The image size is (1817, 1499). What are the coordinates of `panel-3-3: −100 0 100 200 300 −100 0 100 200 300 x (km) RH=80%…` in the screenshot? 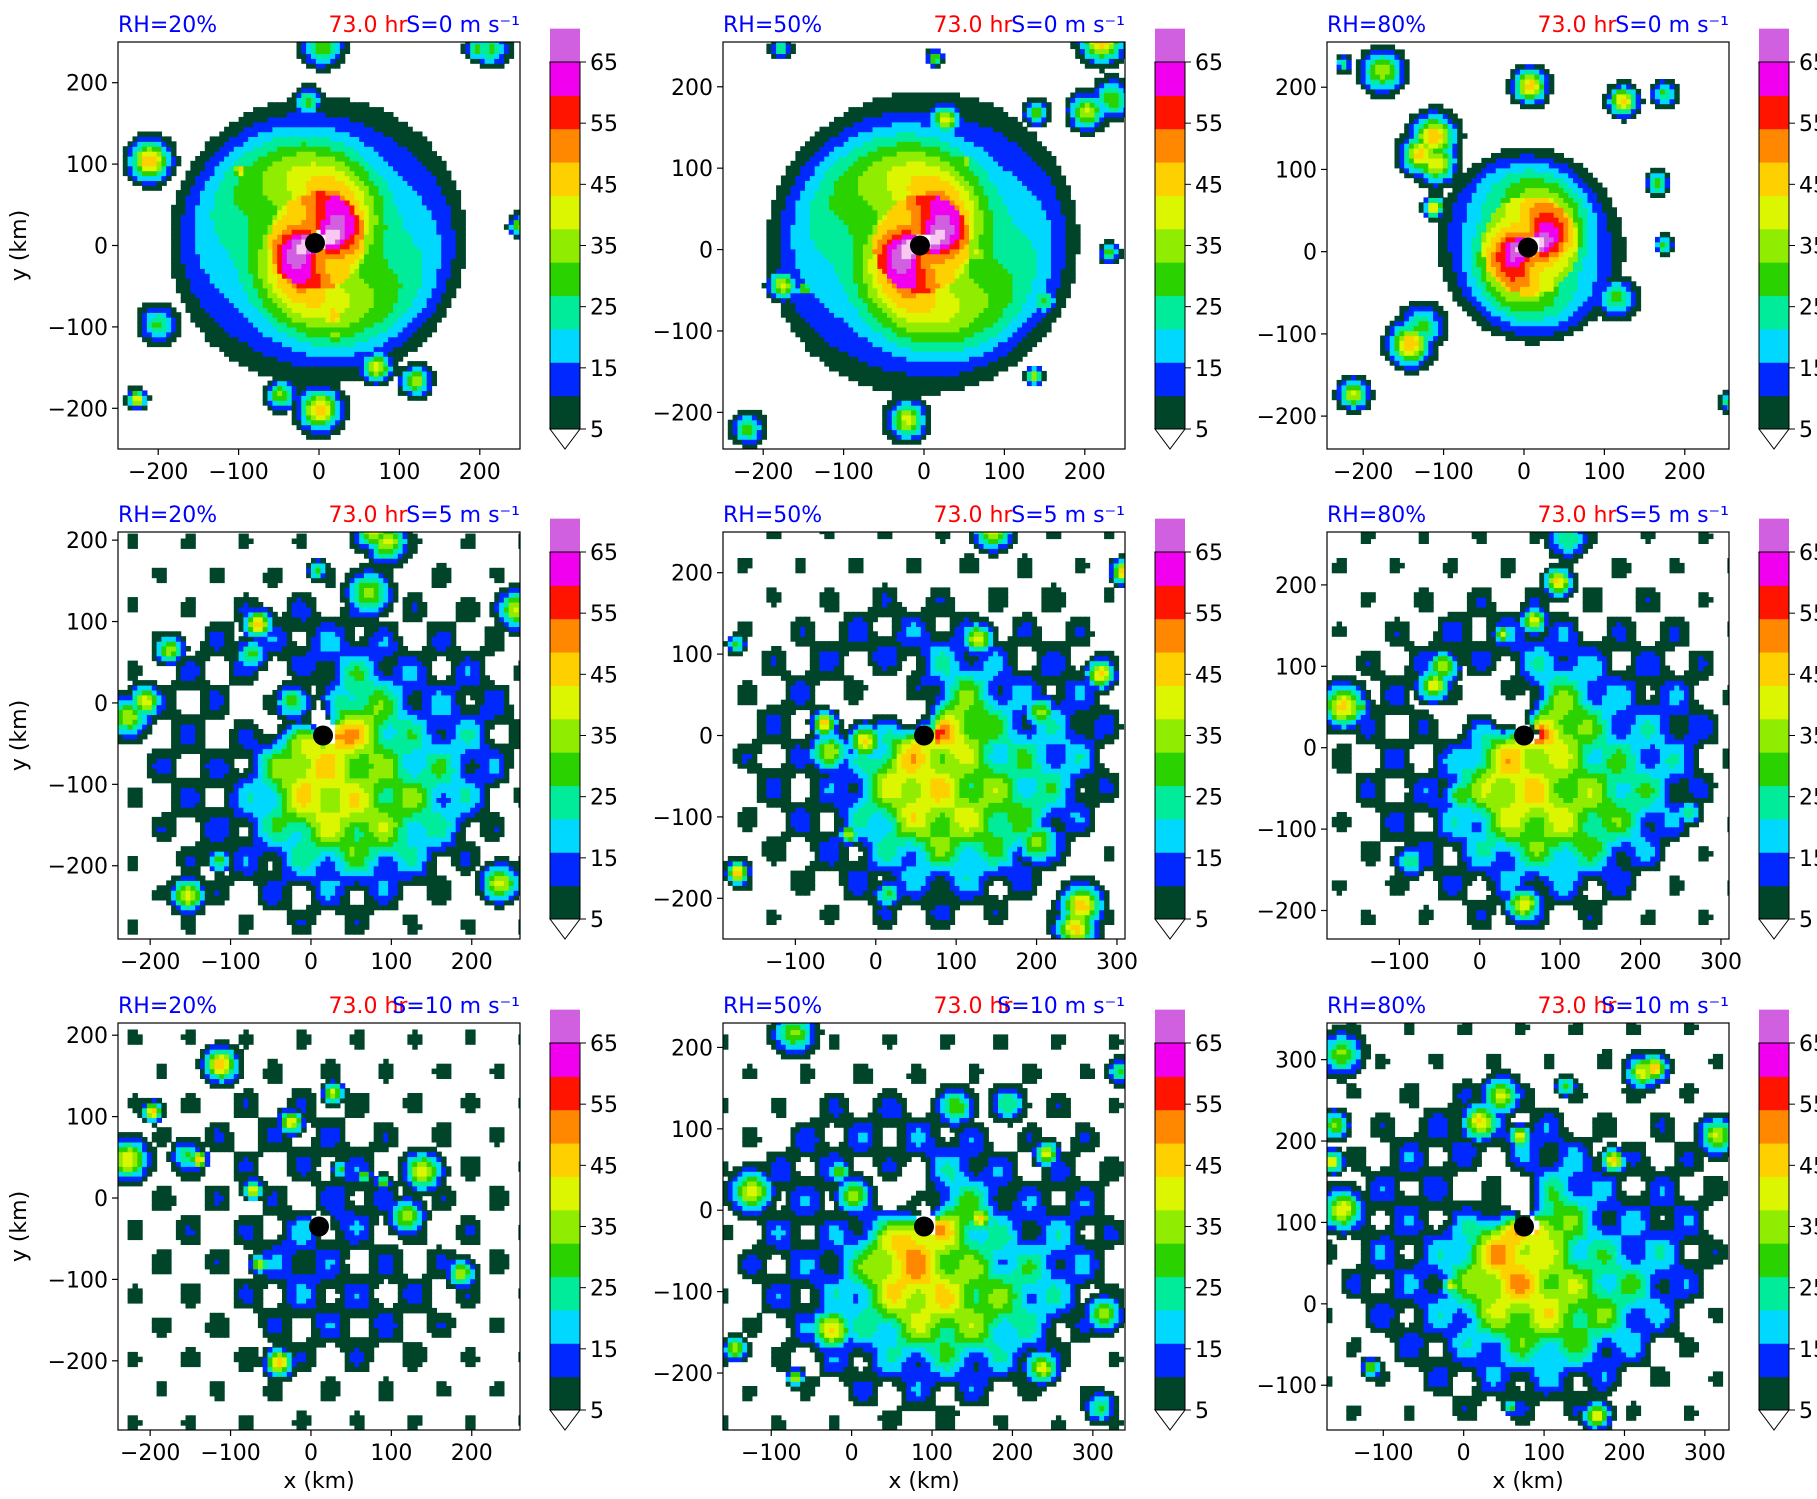 It's located at (1537, 1244).